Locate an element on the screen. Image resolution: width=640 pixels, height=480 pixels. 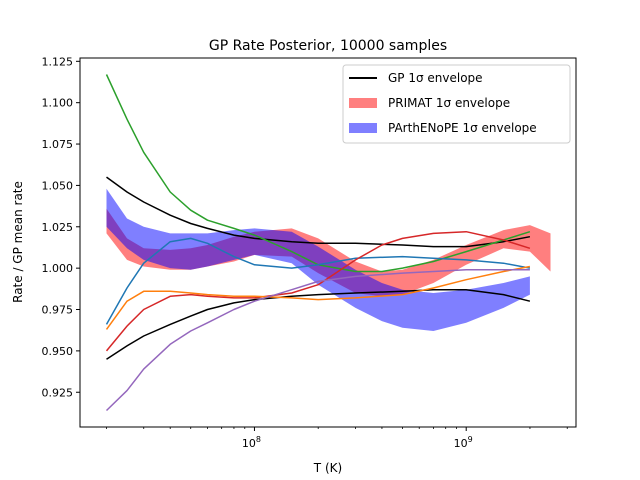
legend-box is located at coordinates (456, 104).